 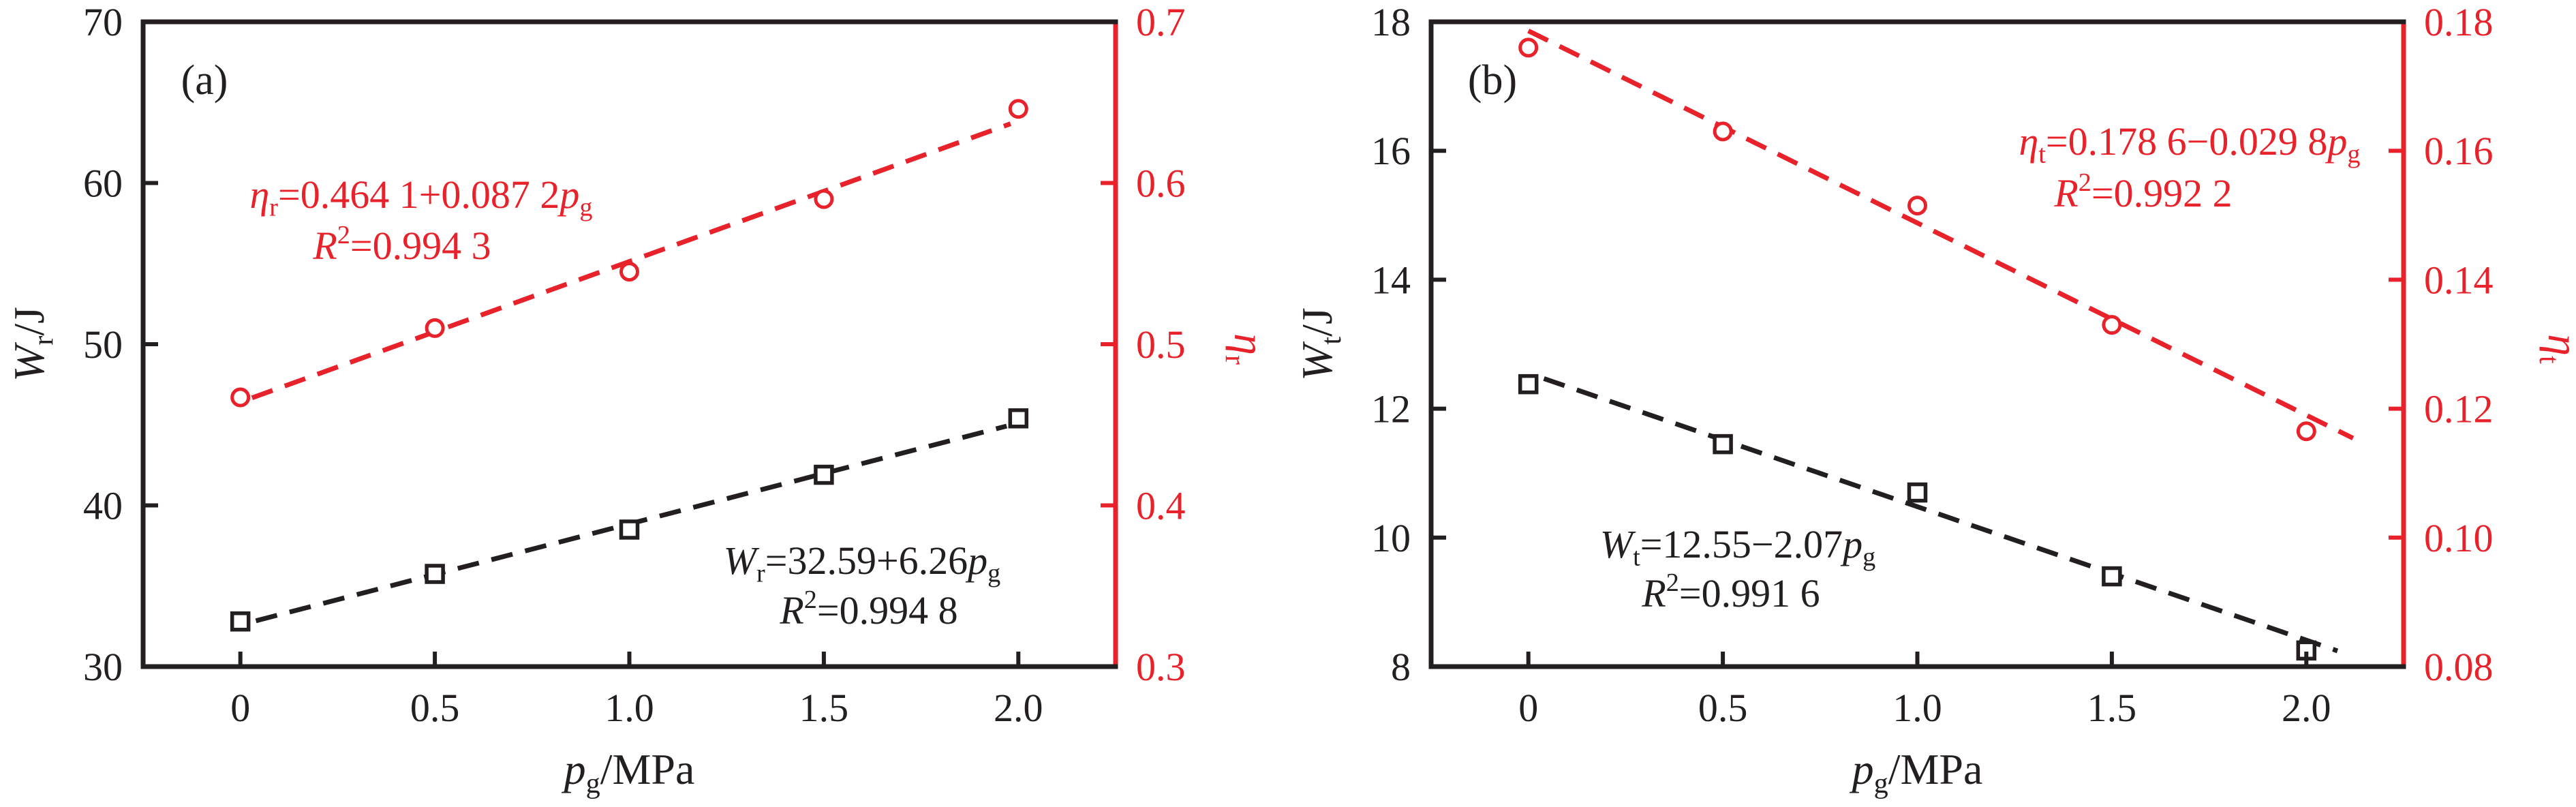 I want to click on right-axis-tick-label: 0.16, so click(x=2459, y=151).